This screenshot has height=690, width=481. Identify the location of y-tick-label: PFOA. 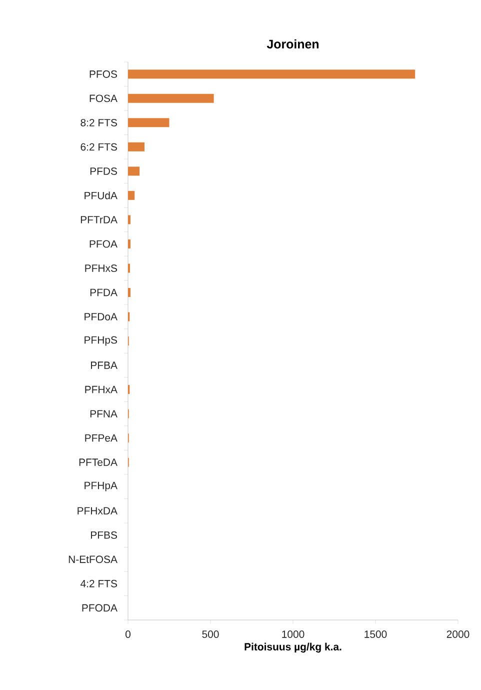
(104, 244).